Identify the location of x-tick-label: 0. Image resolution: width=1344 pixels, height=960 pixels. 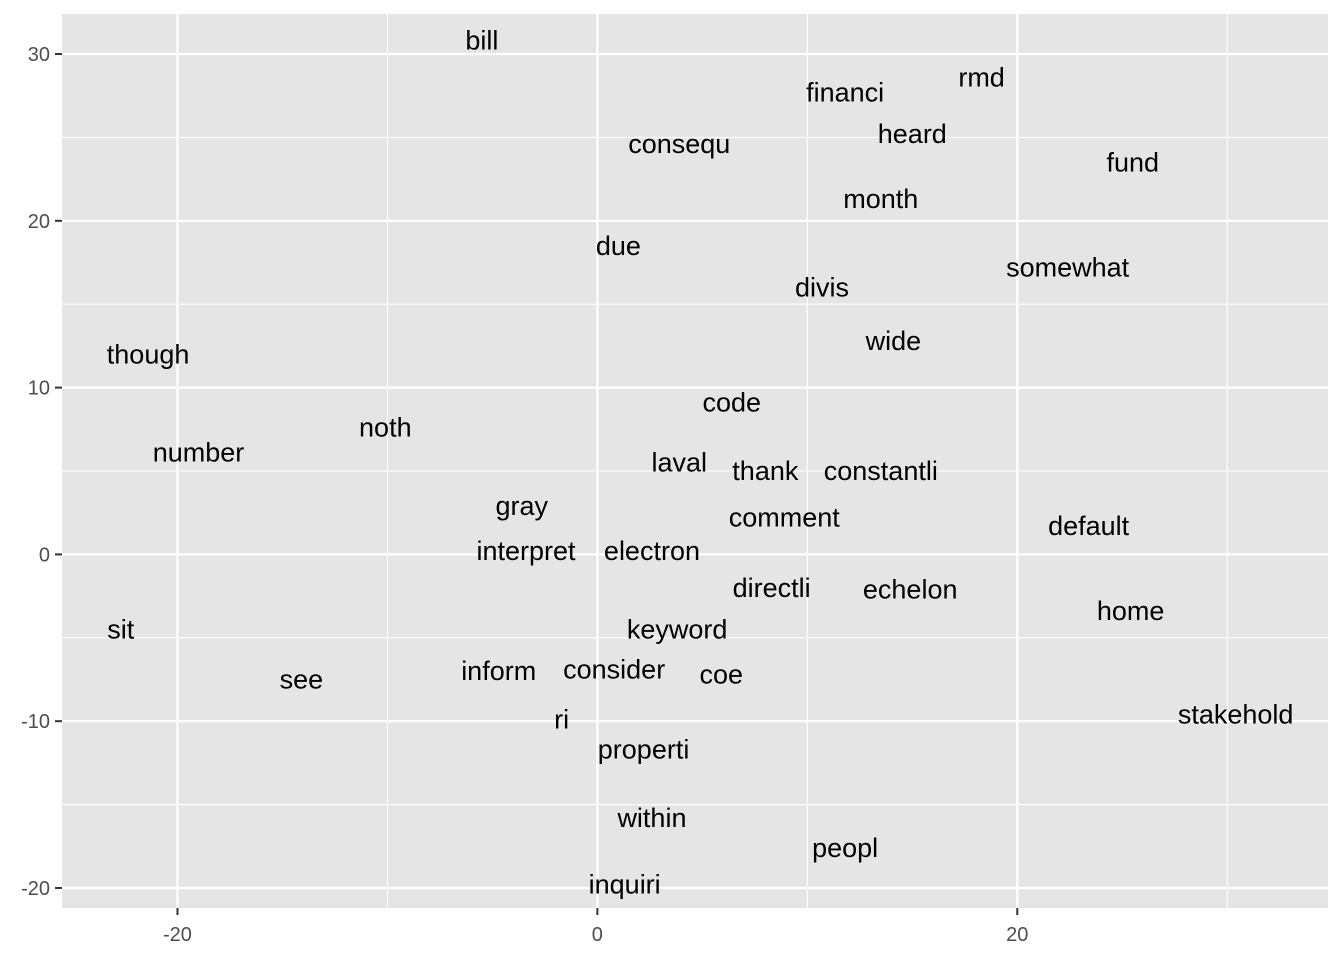
(597, 935).